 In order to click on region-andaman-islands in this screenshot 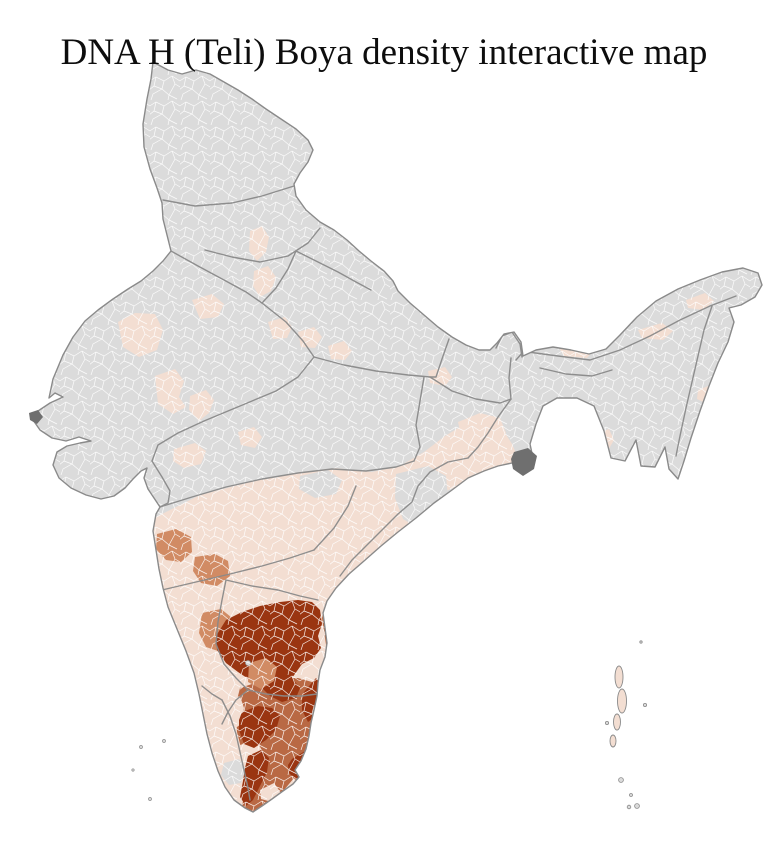, I will do `click(618, 706)`.